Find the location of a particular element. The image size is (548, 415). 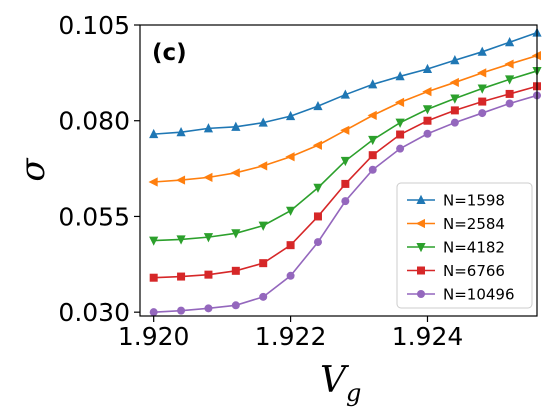

x-axis-title-subscript: g is located at coordinates (353, 393).